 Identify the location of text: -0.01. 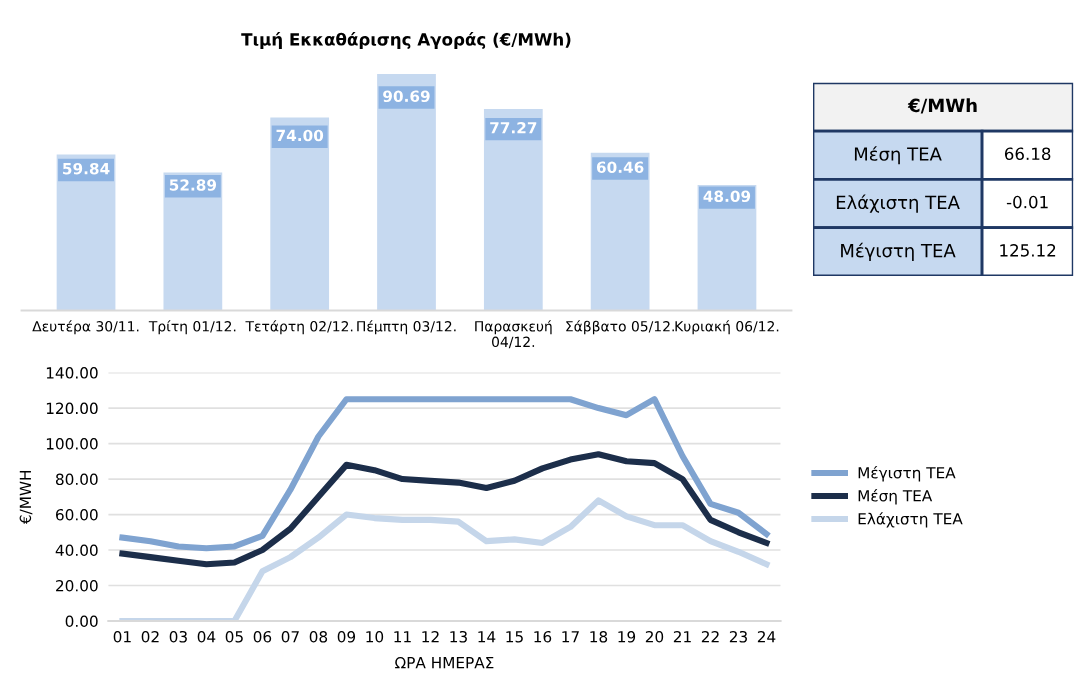
(1027, 202).